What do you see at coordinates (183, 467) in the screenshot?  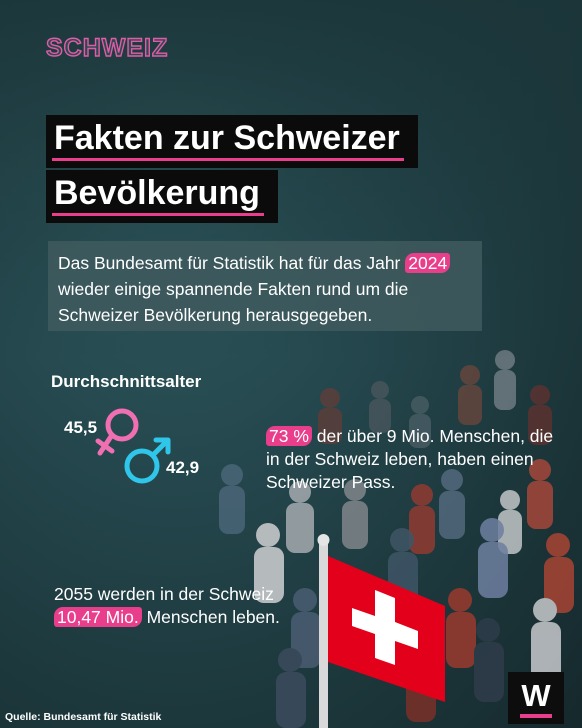 I see `male-average-age: 42,9` at bounding box center [183, 467].